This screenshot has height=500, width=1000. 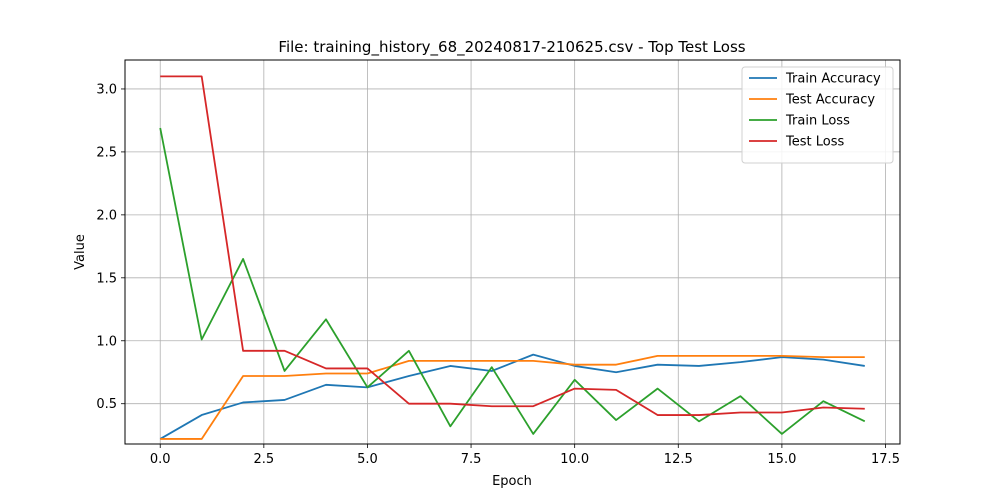 I want to click on y-tick-label: 0.5, so click(x=106, y=404).